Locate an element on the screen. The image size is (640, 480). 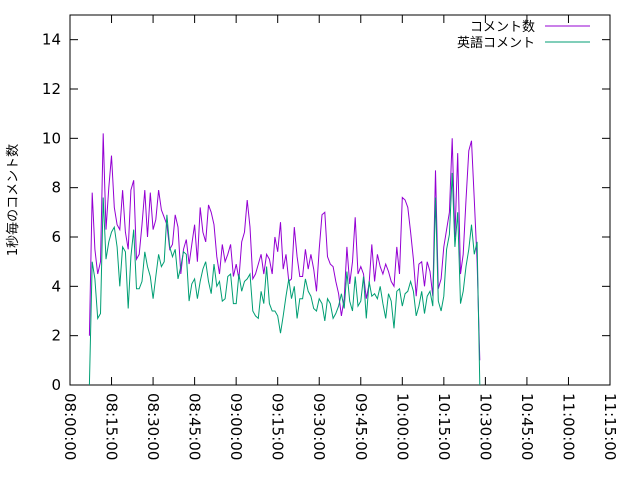
legend-label-1: コメント数 is located at coordinates (502, 27).